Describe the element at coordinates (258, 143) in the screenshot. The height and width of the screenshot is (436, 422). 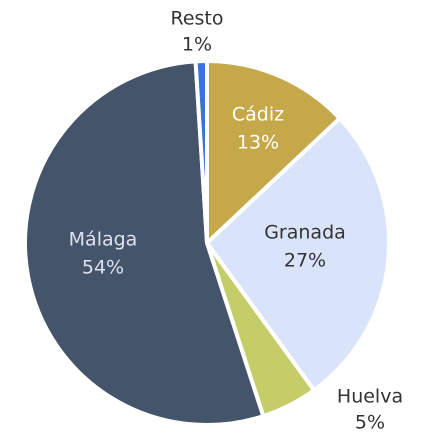
I see `slice-value: 13%` at that location.